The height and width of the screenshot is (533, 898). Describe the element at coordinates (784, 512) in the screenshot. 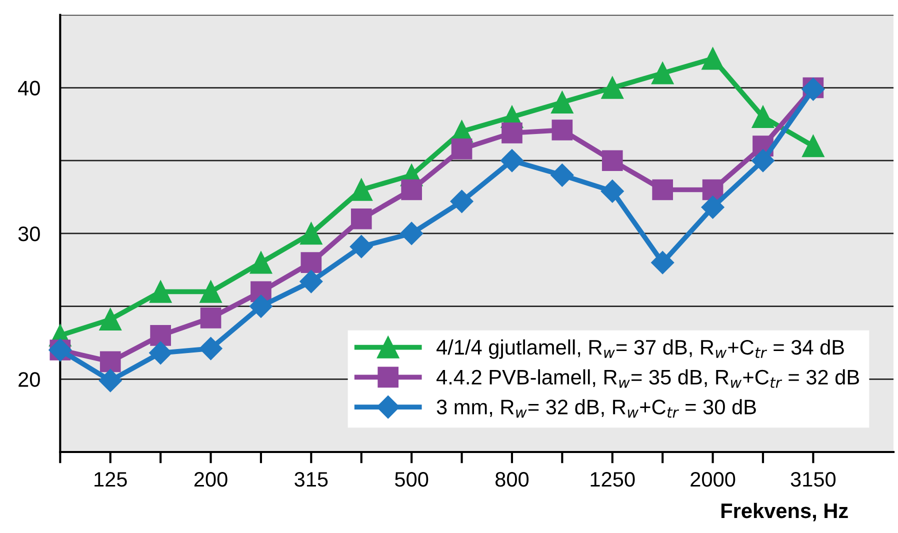

I see `x-axis-title: Frekvens, Hz` at that location.